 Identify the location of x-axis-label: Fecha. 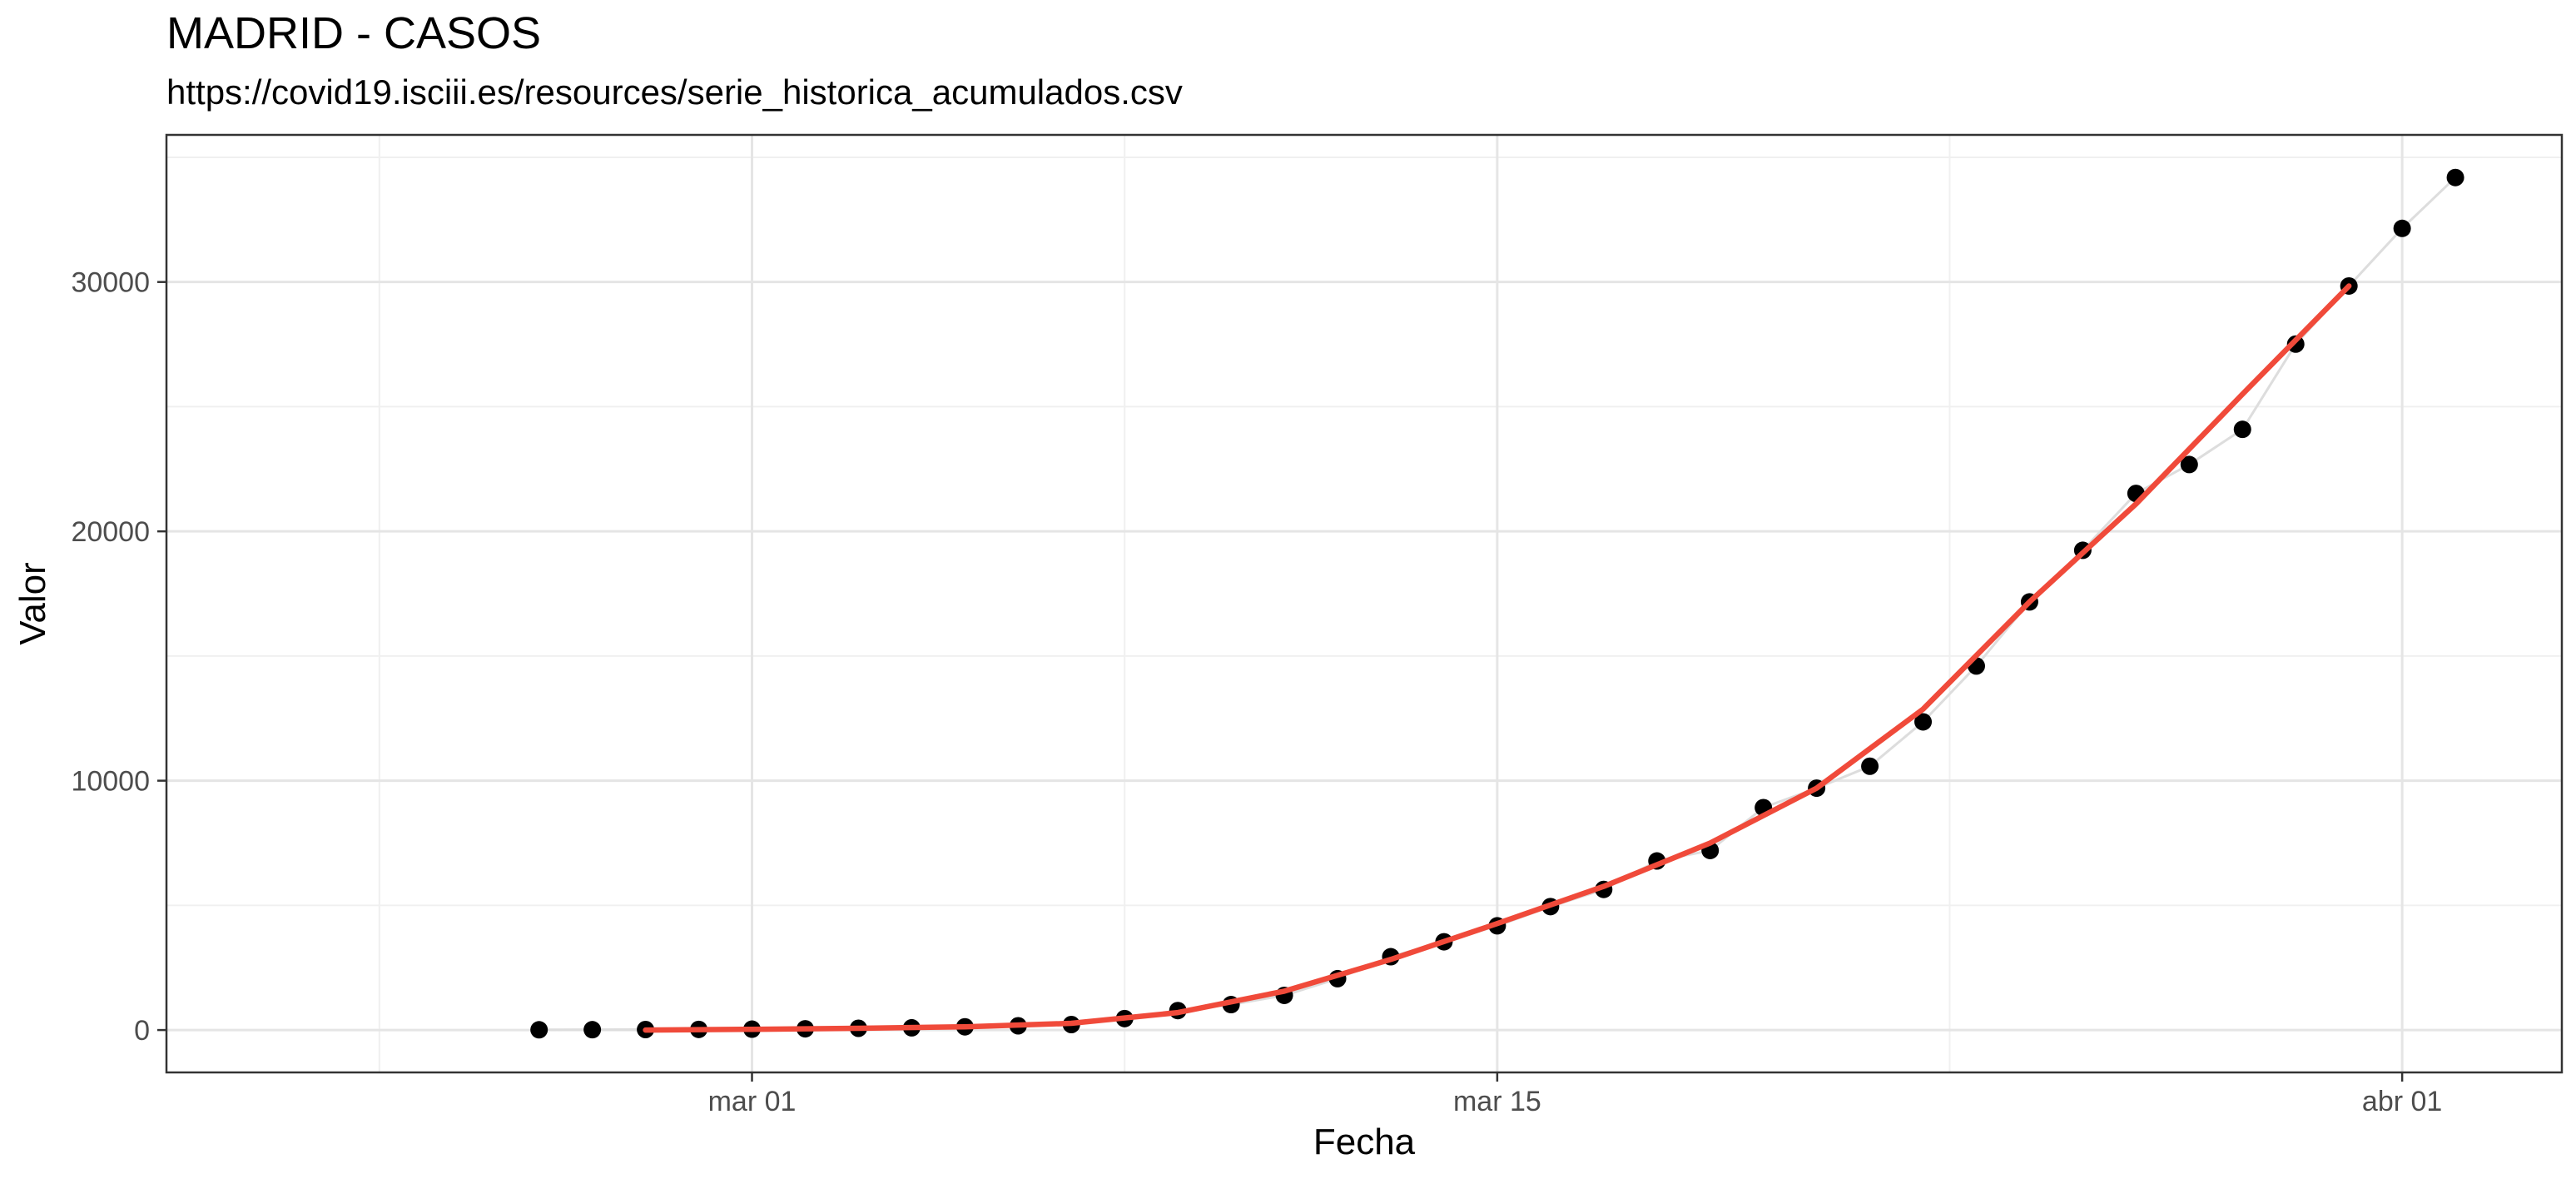
(1364, 1142).